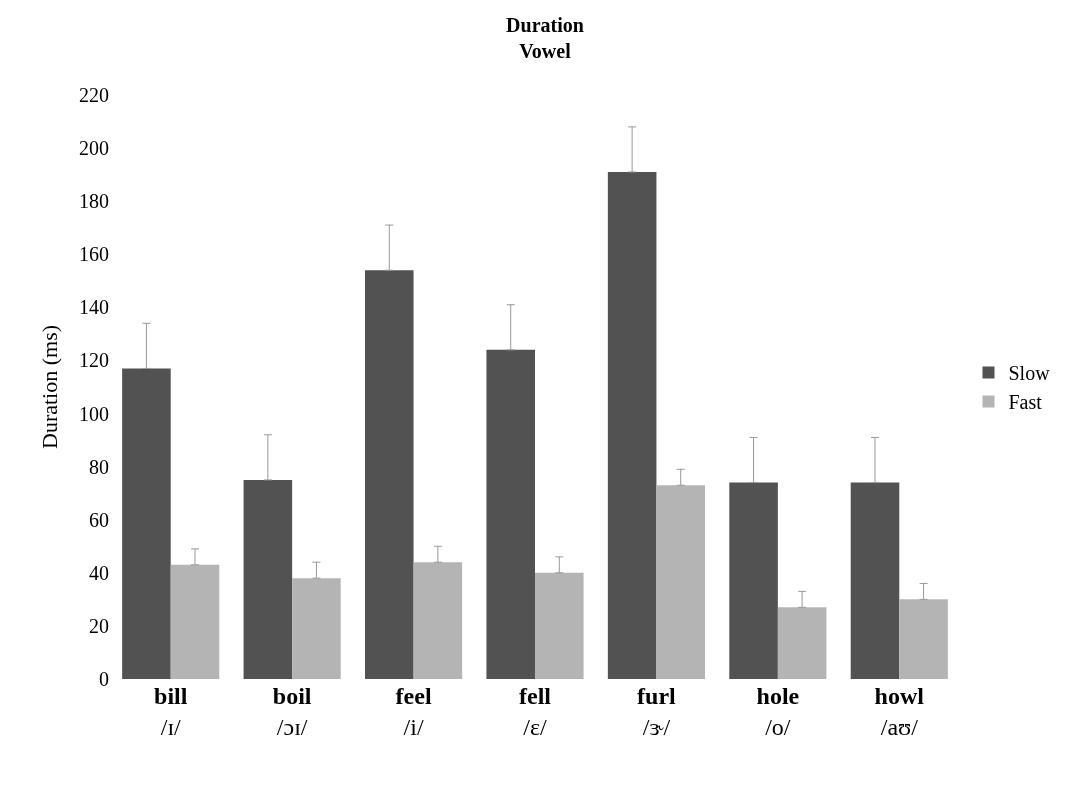 This screenshot has width=1090, height=789. What do you see at coordinates (171, 712) in the screenshot?
I see `x-tick-label: bill /ɪ/` at bounding box center [171, 712].